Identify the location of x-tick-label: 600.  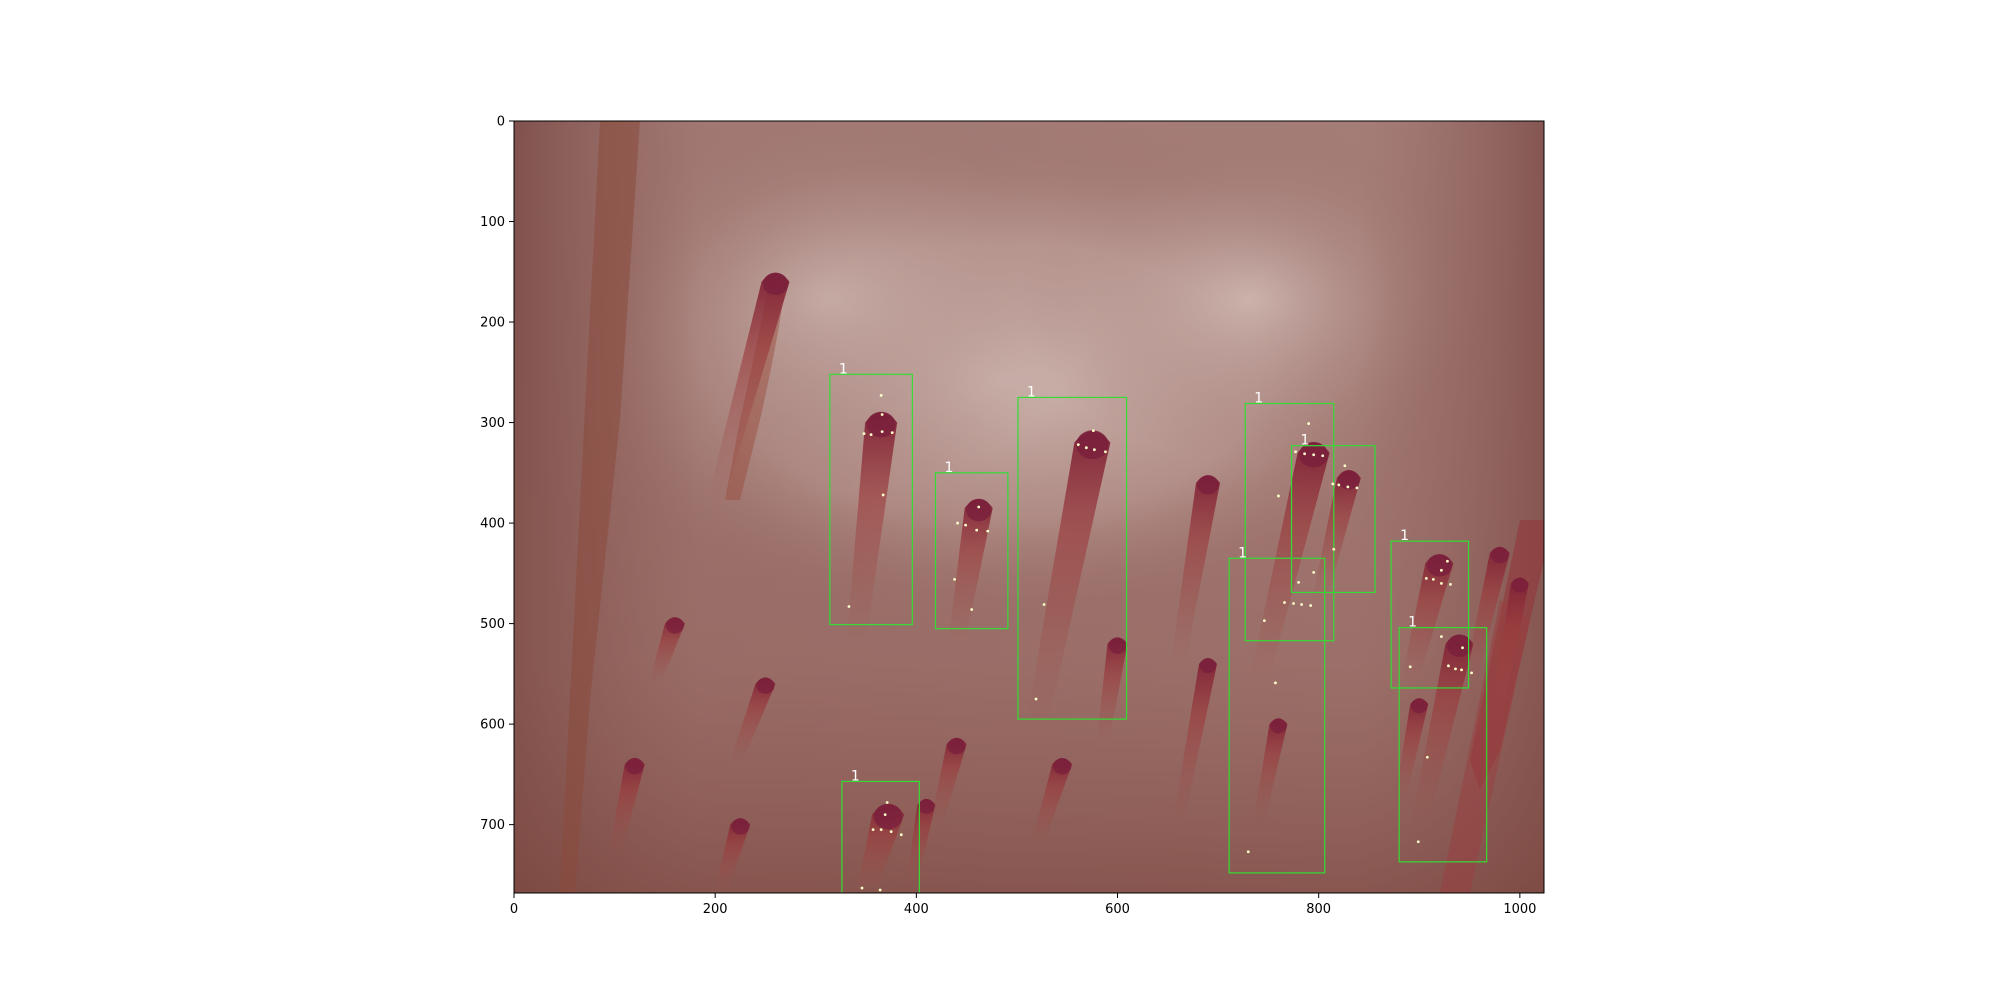
(1117, 909).